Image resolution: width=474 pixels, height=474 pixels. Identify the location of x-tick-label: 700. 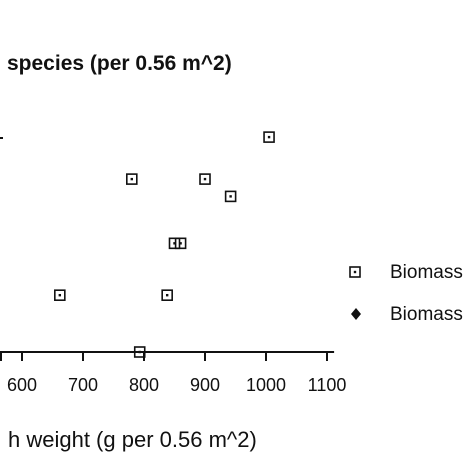
(83, 385).